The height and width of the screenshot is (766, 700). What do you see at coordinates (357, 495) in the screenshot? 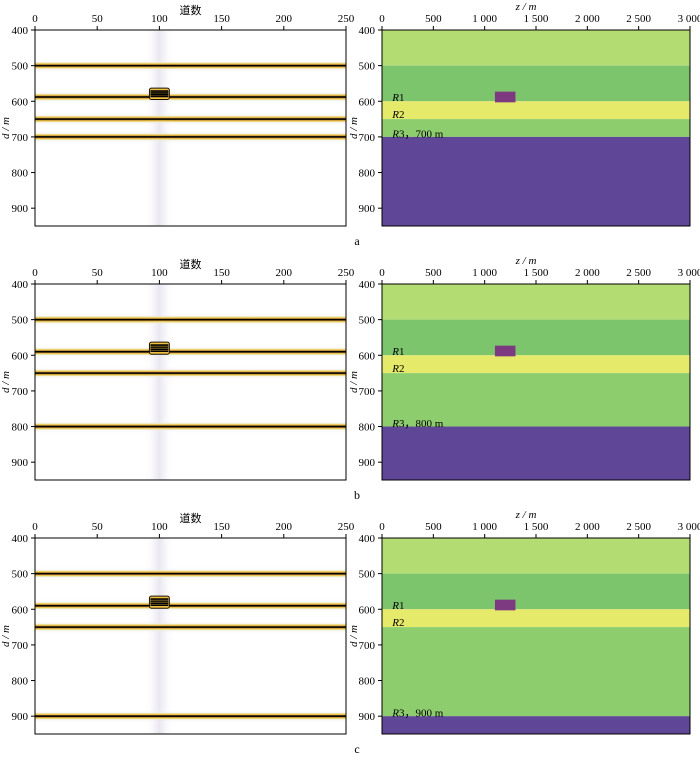
I see `panel-caption: b` at bounding box center [357, 495].